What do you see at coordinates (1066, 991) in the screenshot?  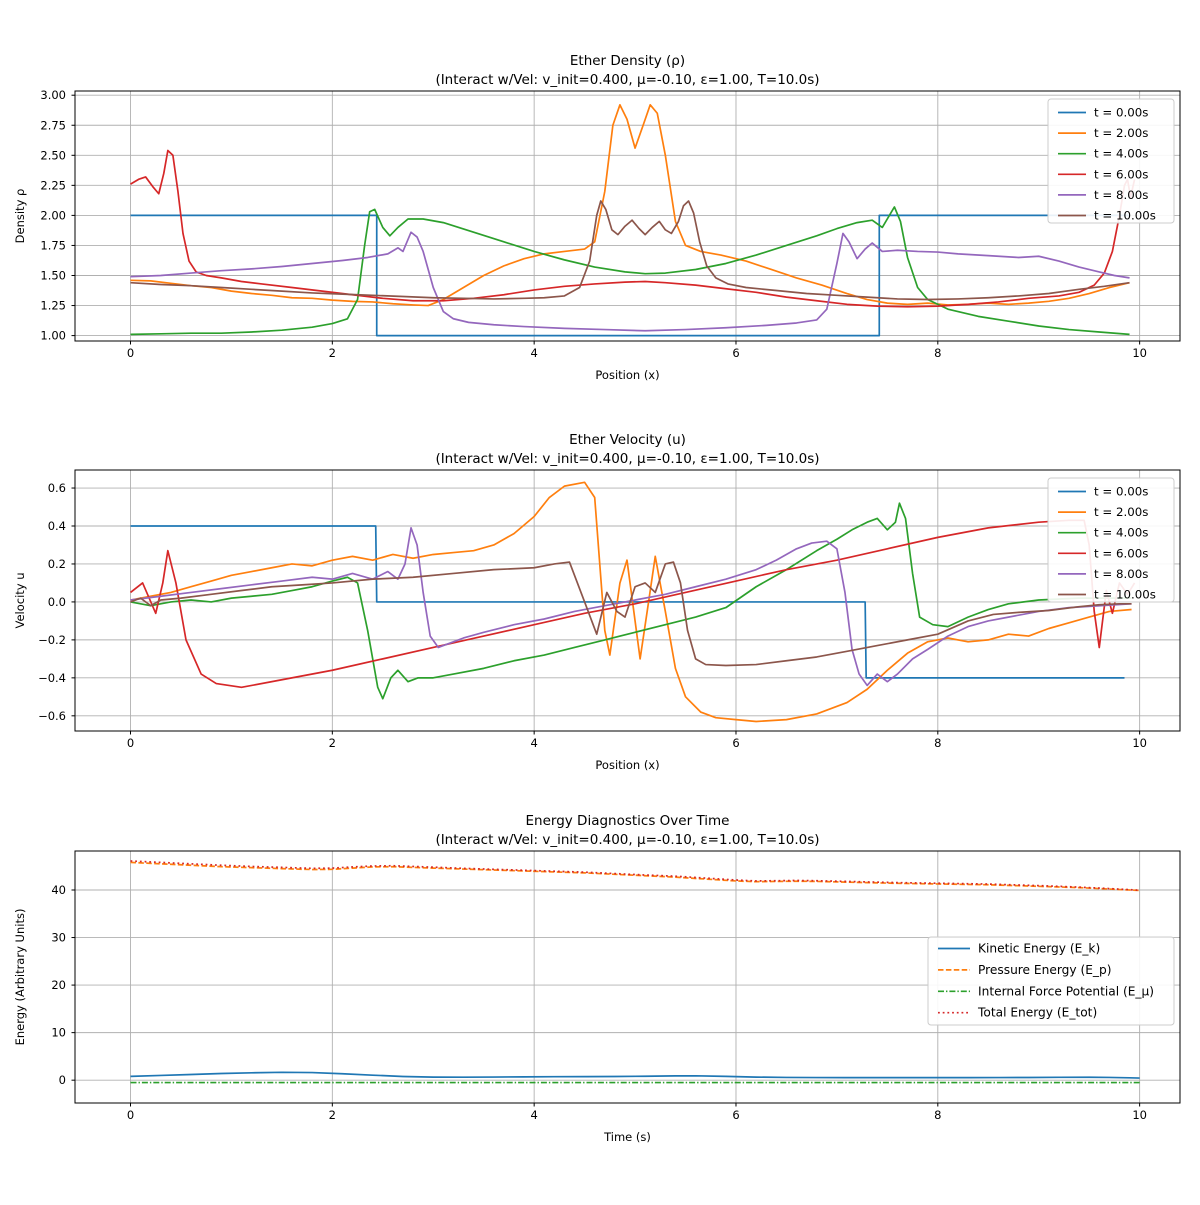 I see `legend-item-label: Internal Force Potential (E_μ)` at bounding box center [1066, 991].